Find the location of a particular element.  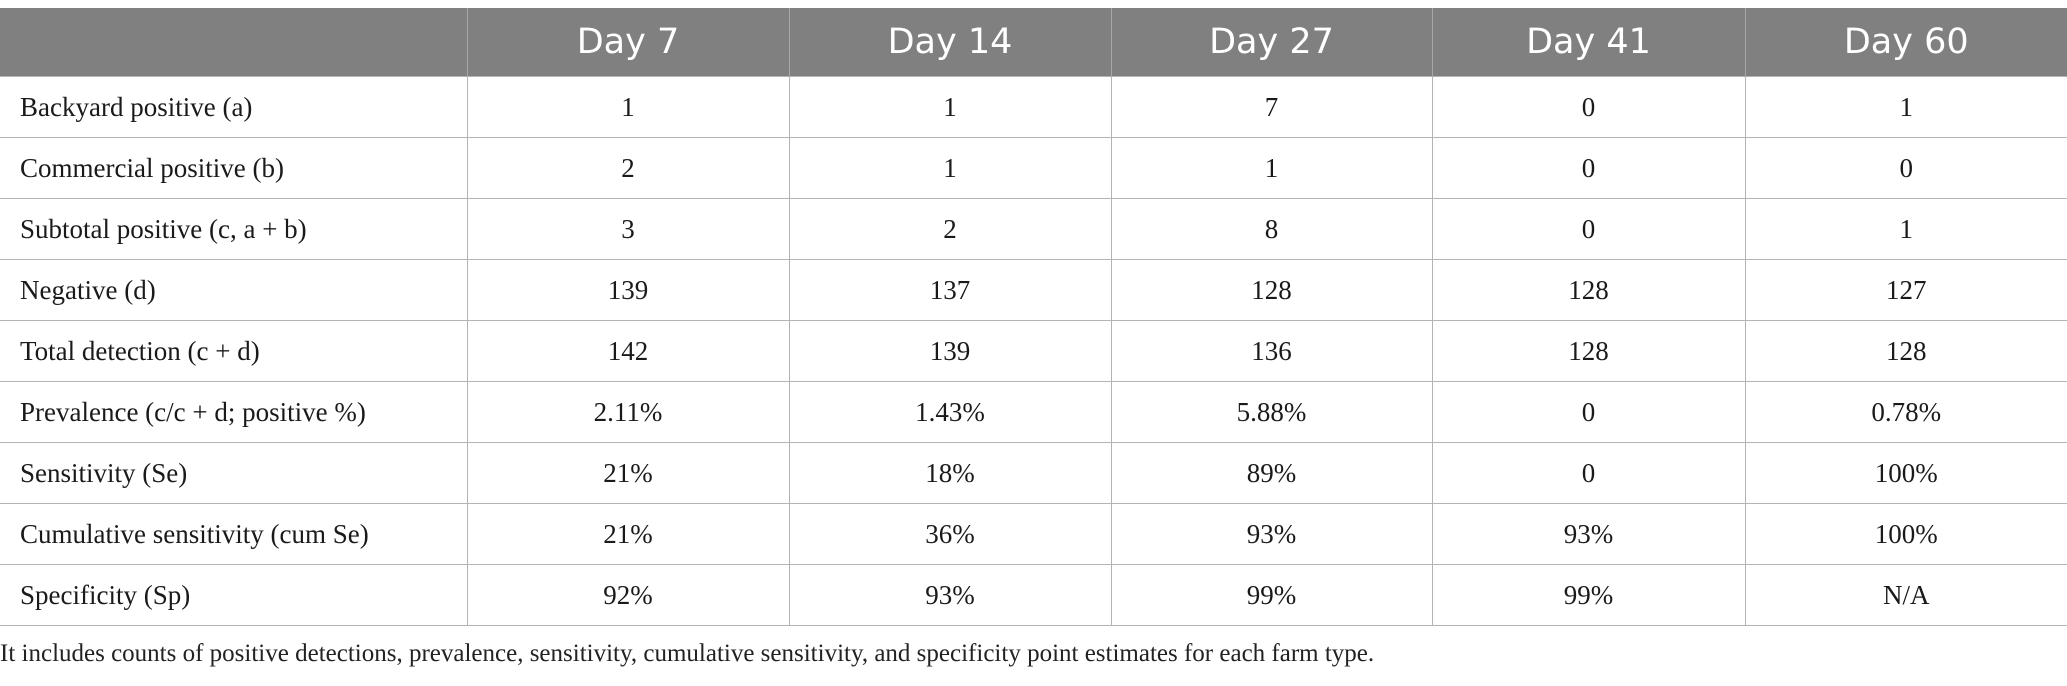

row-label: Prevalence (c/c + d; positive %) is located at coordinates (234, 412).